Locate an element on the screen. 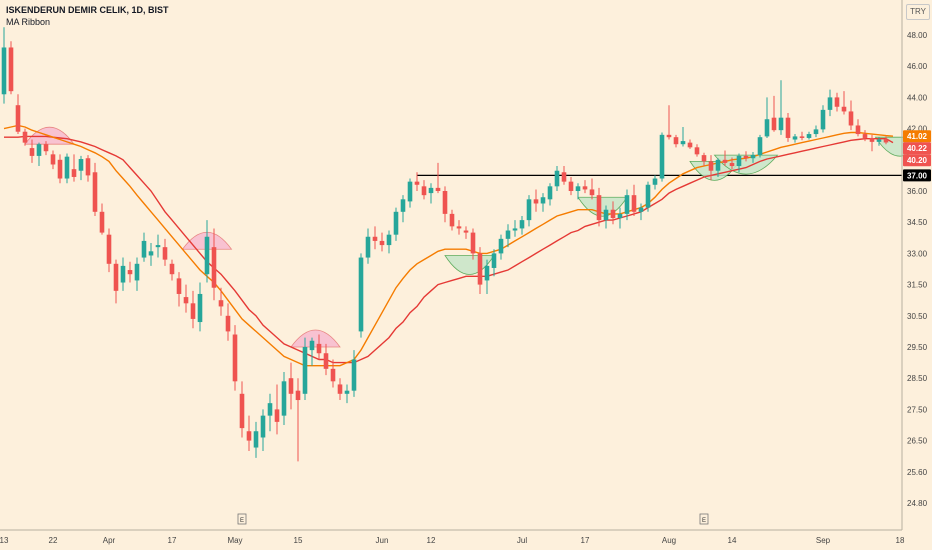 This screenshot has height=550, width=932. price-labels: 41.02 40.22 40.20 37.00 is located at coordinates (917, 156).